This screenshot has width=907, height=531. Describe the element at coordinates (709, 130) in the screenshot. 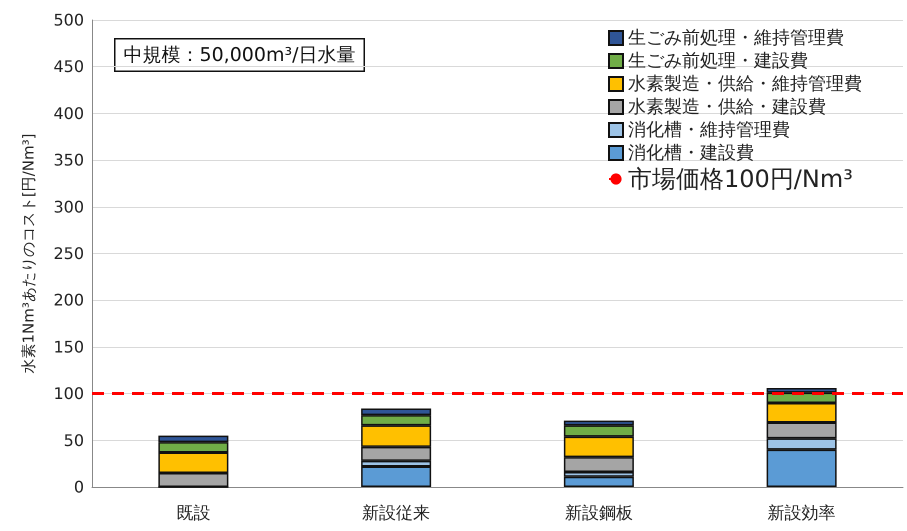

I see `legend-label: 消化槽・維持管理費` at that location.